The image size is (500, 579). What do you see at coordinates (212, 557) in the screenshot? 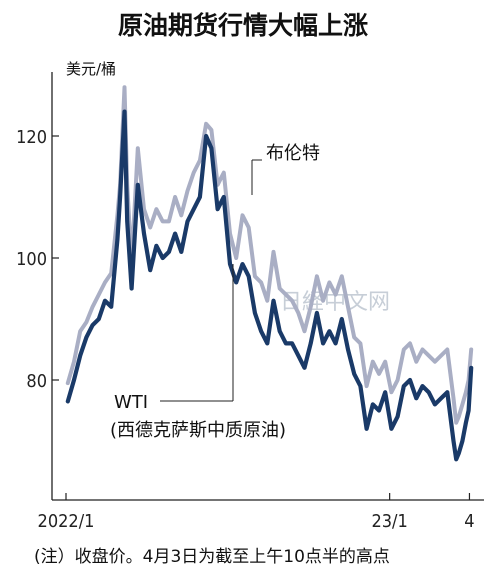
I see `chart-footnote: (注）收盘价。4月3日为截至上午10点半的高点` at bounding box center [212, 557].